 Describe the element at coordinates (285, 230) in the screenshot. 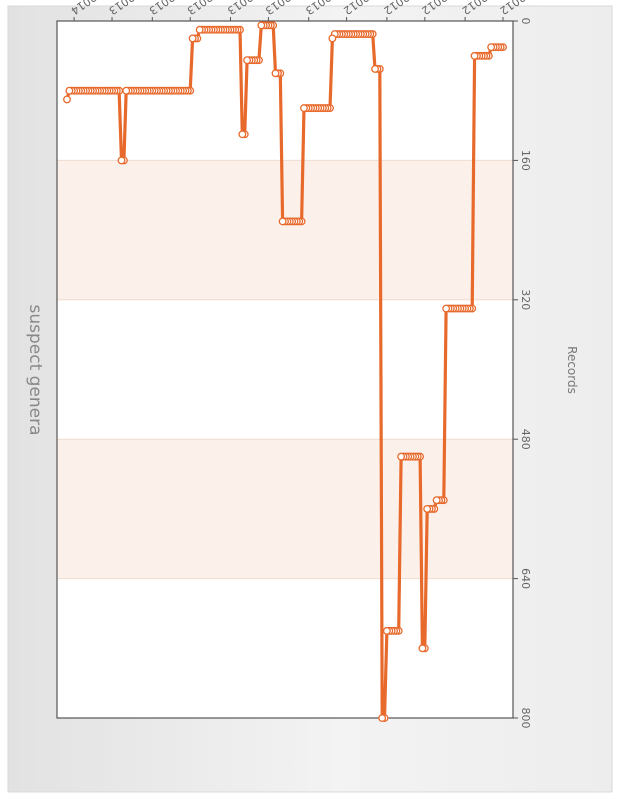

I see `plot-band` at that location.